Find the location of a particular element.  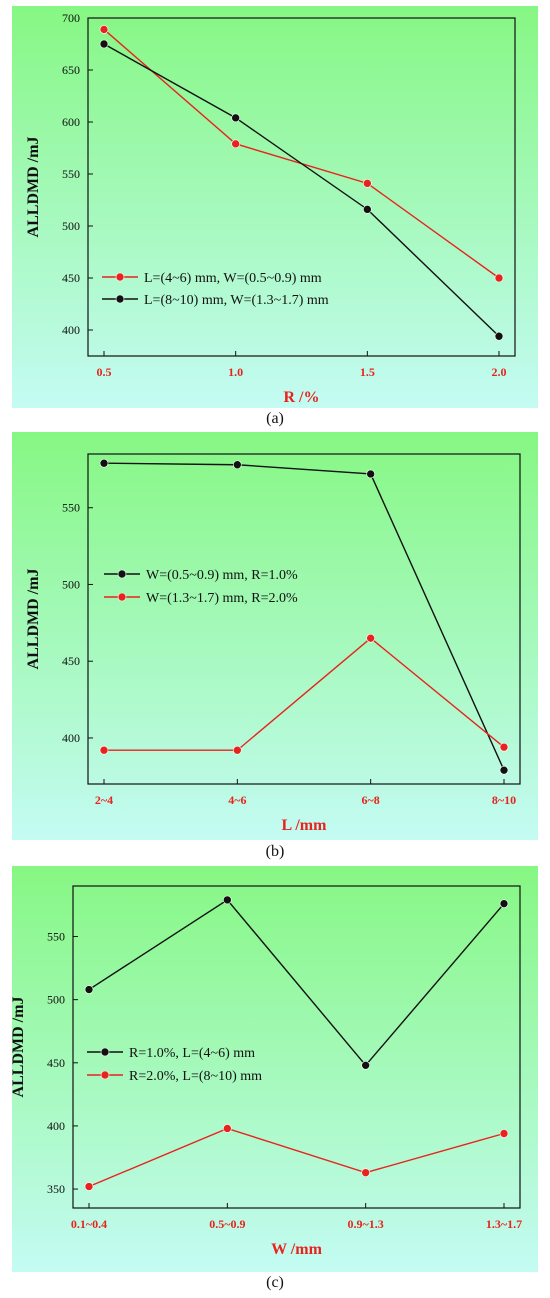

x-tick-label: 2~4 is located at coordinates (104, 800).